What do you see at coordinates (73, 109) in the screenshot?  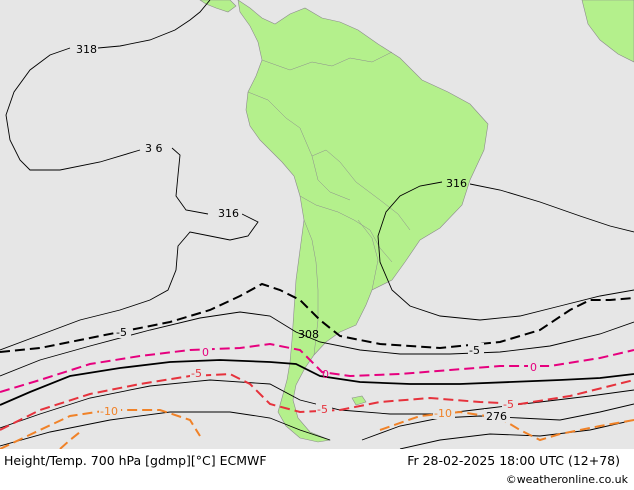 I see `contour-318-west` at bounding box center [73, 109].